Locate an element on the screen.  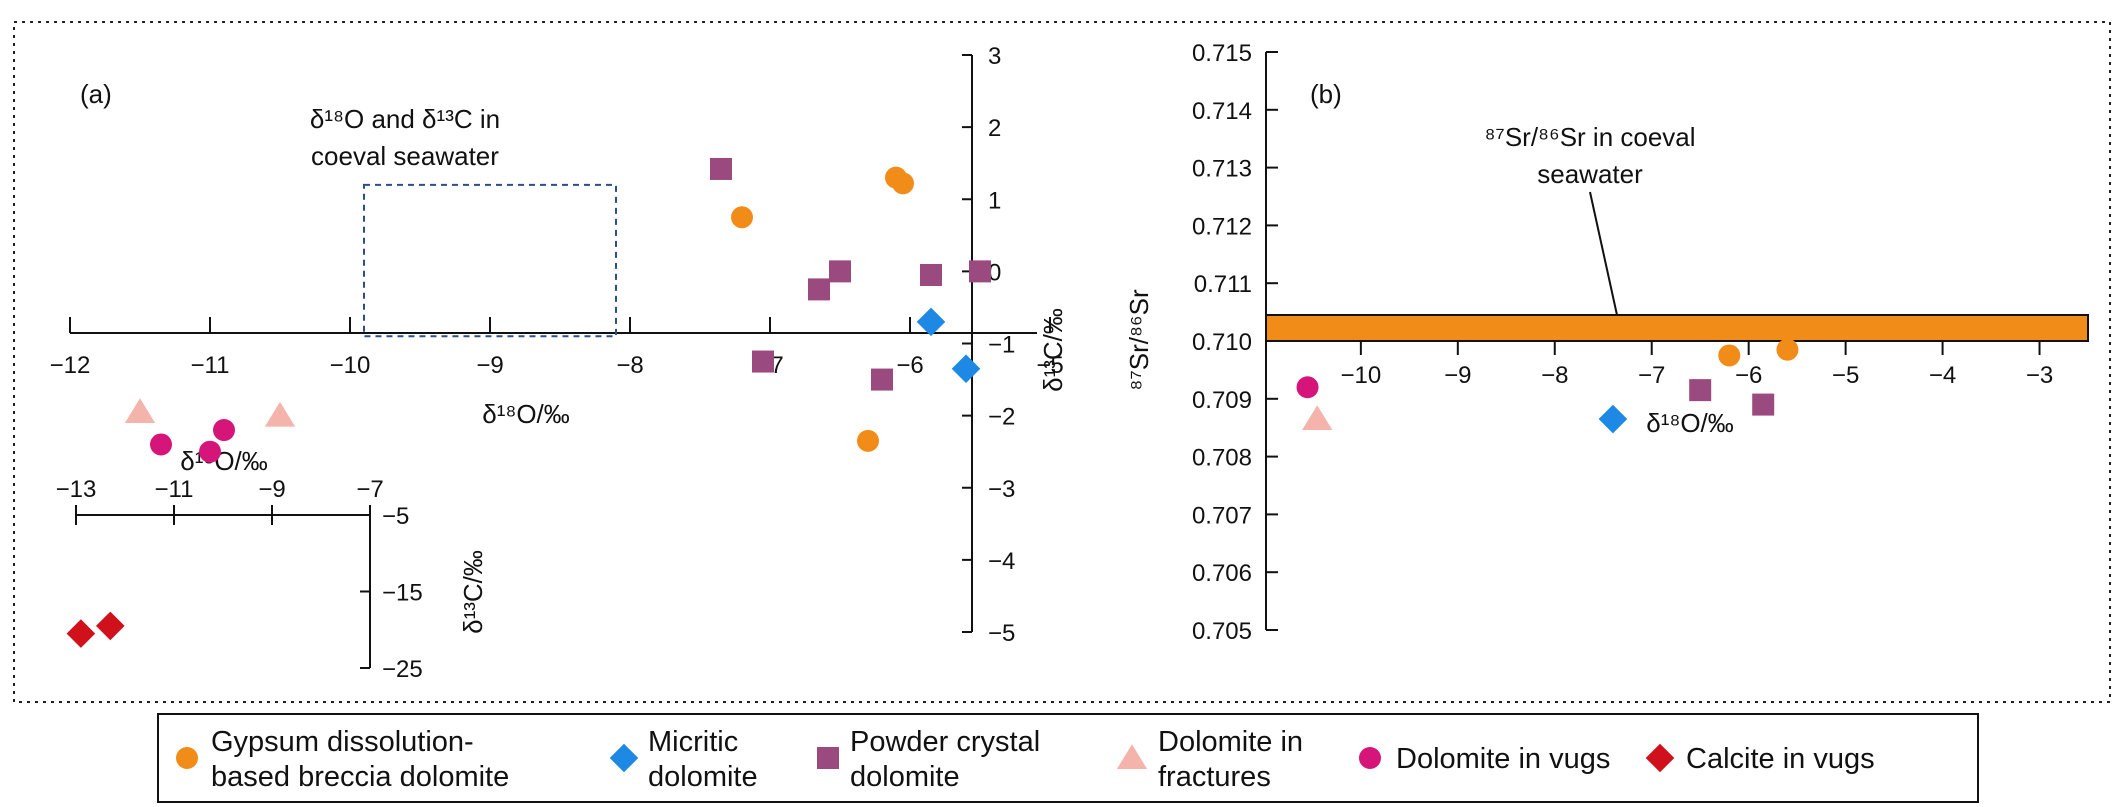
legend-label: Calcite in vugs is located at coordinates (1780, 759).